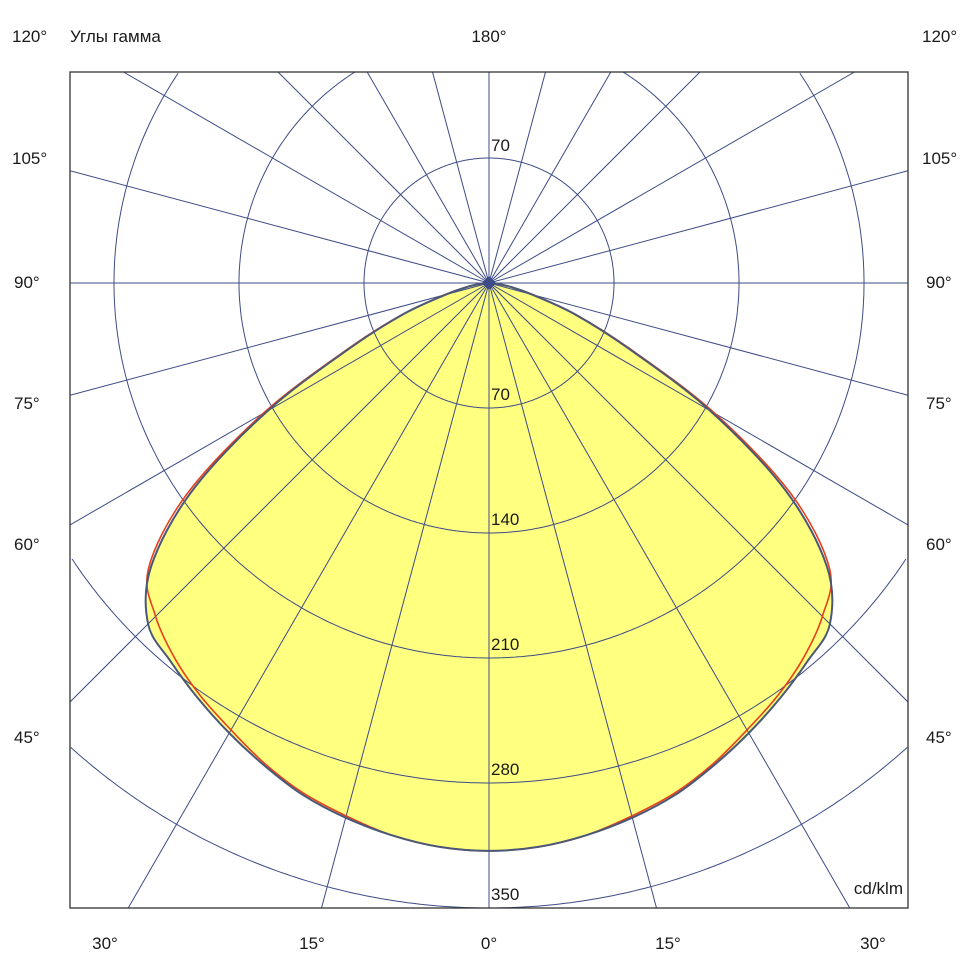 This screenshot has height=980, width=980. I want to click on angle-label-right: 105°, so click(939, 158).